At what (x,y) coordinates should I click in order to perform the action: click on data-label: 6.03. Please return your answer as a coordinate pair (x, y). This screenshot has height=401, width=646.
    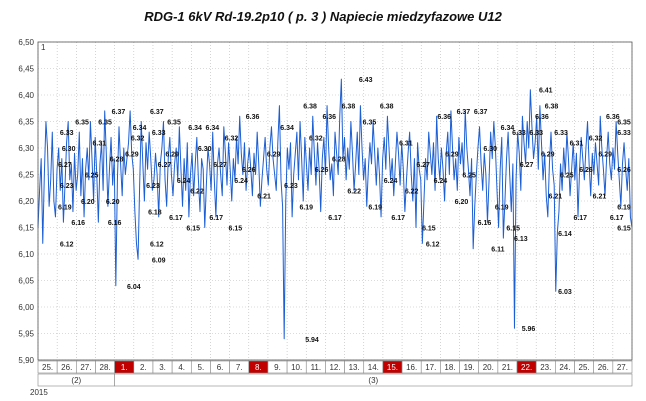
    Looking at the image, I should click on (565, 292).